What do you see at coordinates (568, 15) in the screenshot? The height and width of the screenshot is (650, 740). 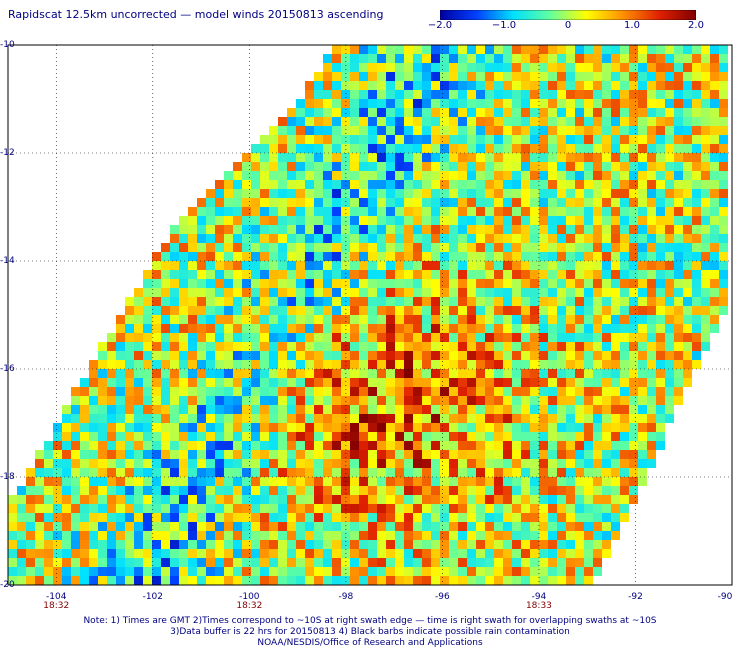 I see `colorbar` at bounding box center [568, 15].